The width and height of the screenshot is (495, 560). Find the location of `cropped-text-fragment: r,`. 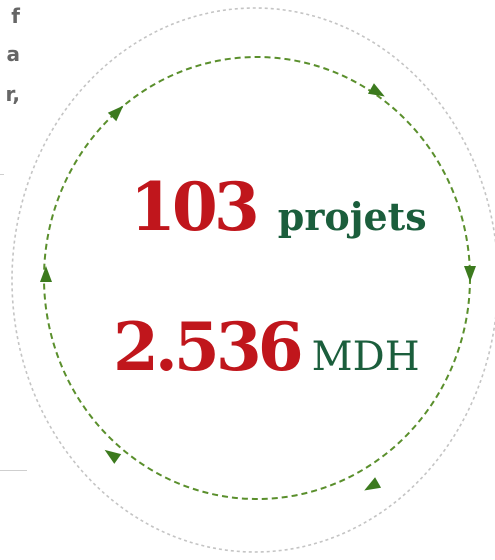

cropped-text-fragment: r, is located at coordinates (12, 94).